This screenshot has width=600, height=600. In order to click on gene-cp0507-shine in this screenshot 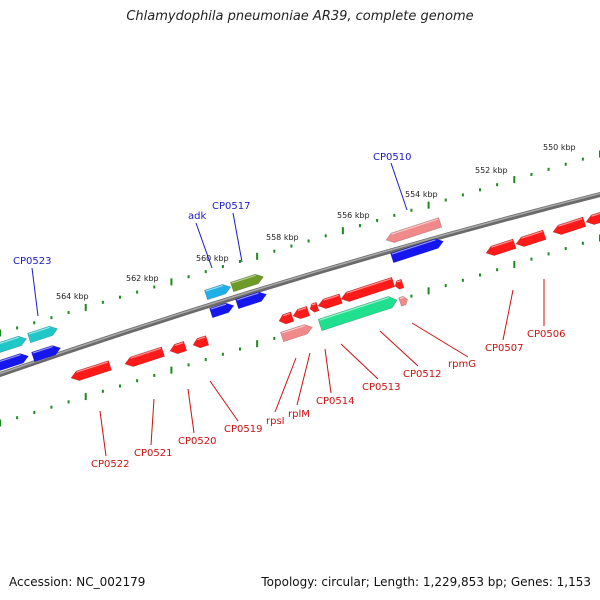, I will do `click(502, 243)`.